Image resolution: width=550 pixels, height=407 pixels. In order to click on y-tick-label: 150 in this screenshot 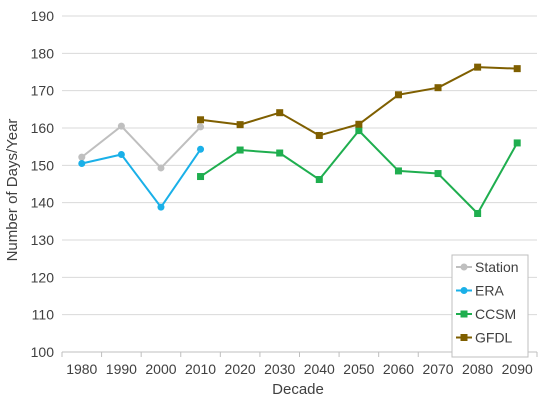, I will do `click(43, 165)`.